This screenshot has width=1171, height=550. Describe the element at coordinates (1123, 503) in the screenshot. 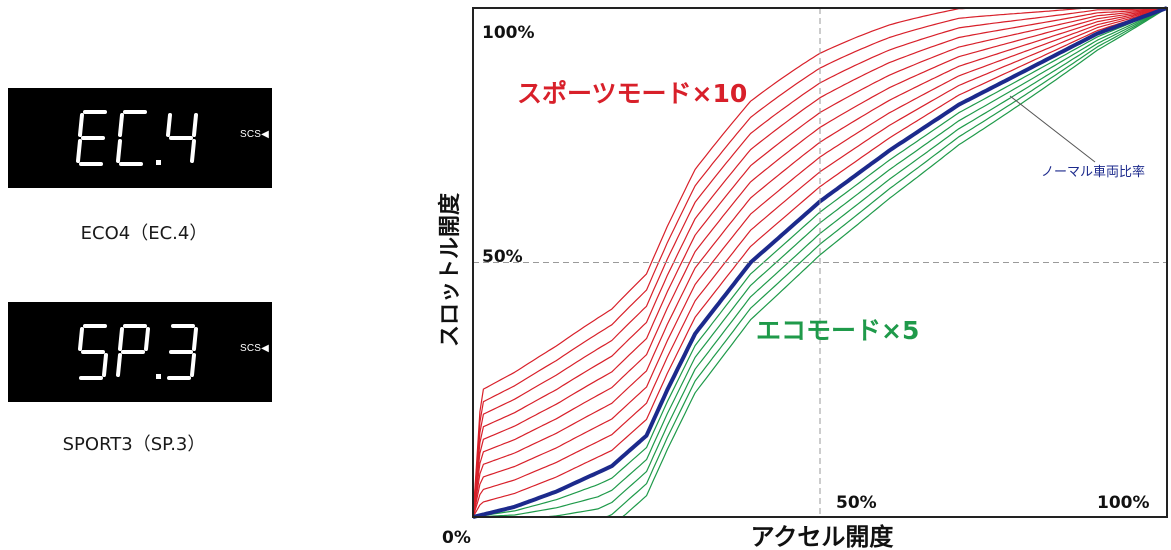

I see `x-tick-100: 100%` at that location.